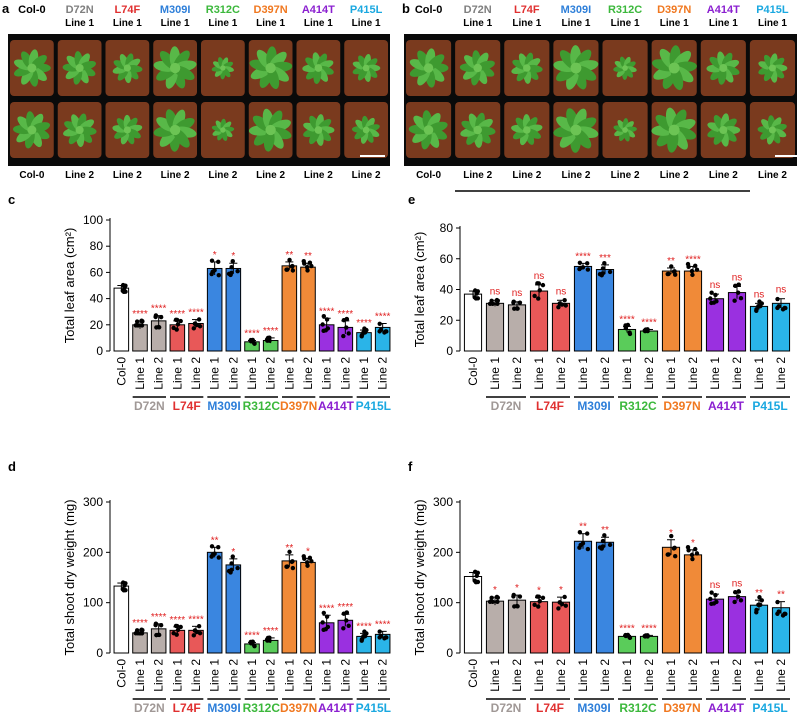  Describe the element at coordinates (410, 466) in the screenshot. I see `panel-letter: f` at that location.